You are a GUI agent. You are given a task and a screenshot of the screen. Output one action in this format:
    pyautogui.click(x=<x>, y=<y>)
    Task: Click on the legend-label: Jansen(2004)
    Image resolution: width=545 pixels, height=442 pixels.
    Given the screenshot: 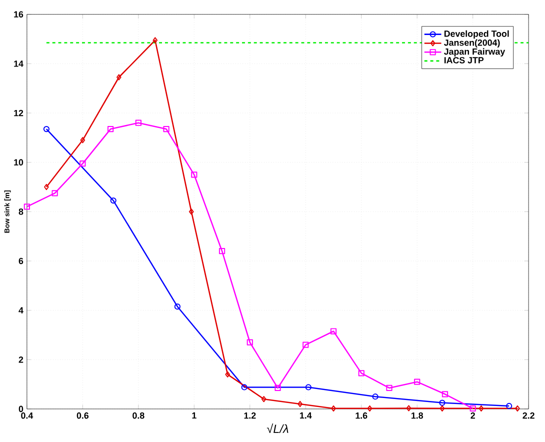 What is the action you would take?
    pyautogui.click(x=472, y=43)
    